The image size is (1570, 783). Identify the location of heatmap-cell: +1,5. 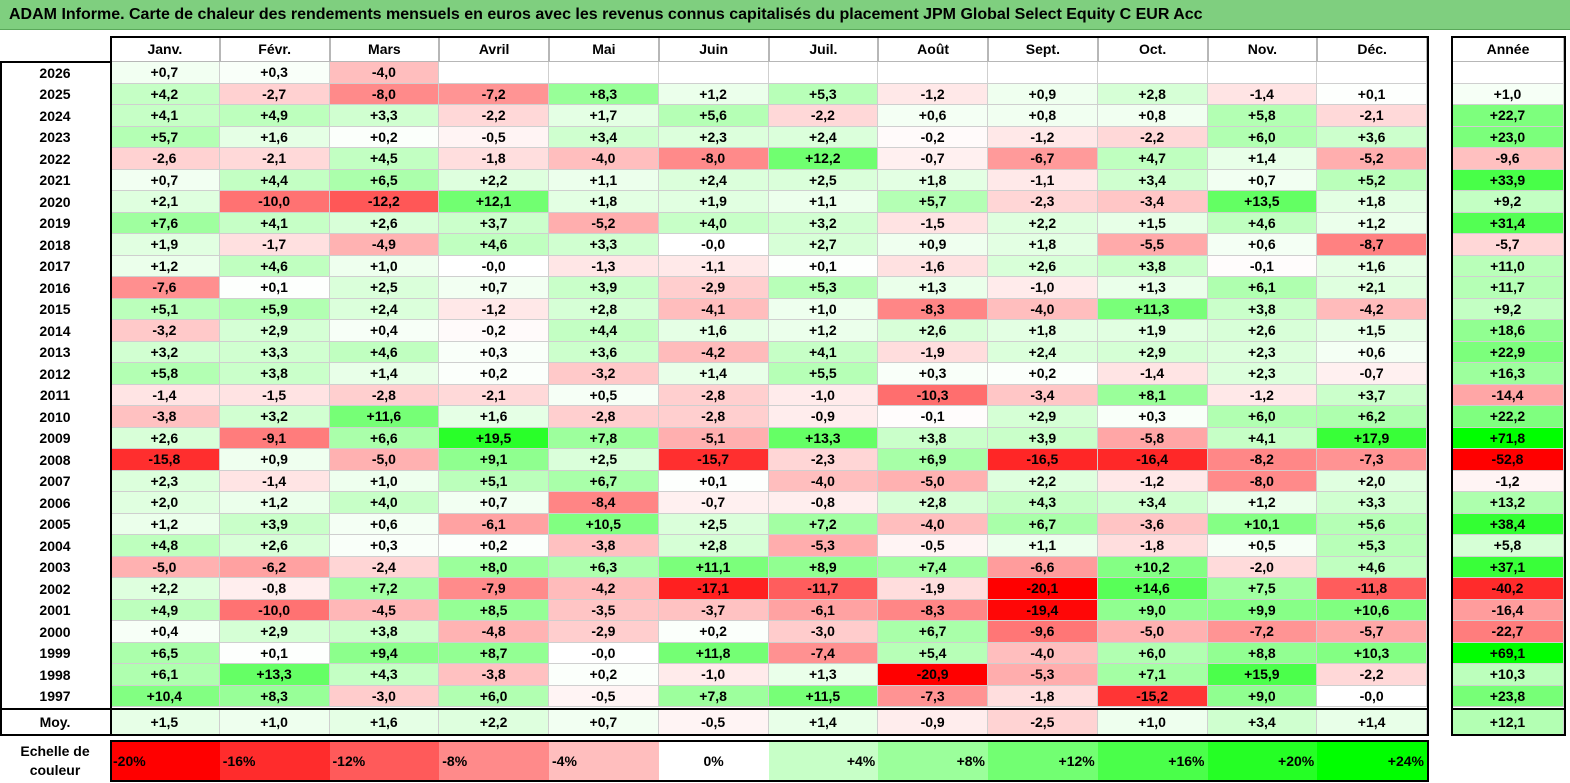
(1152, 223).